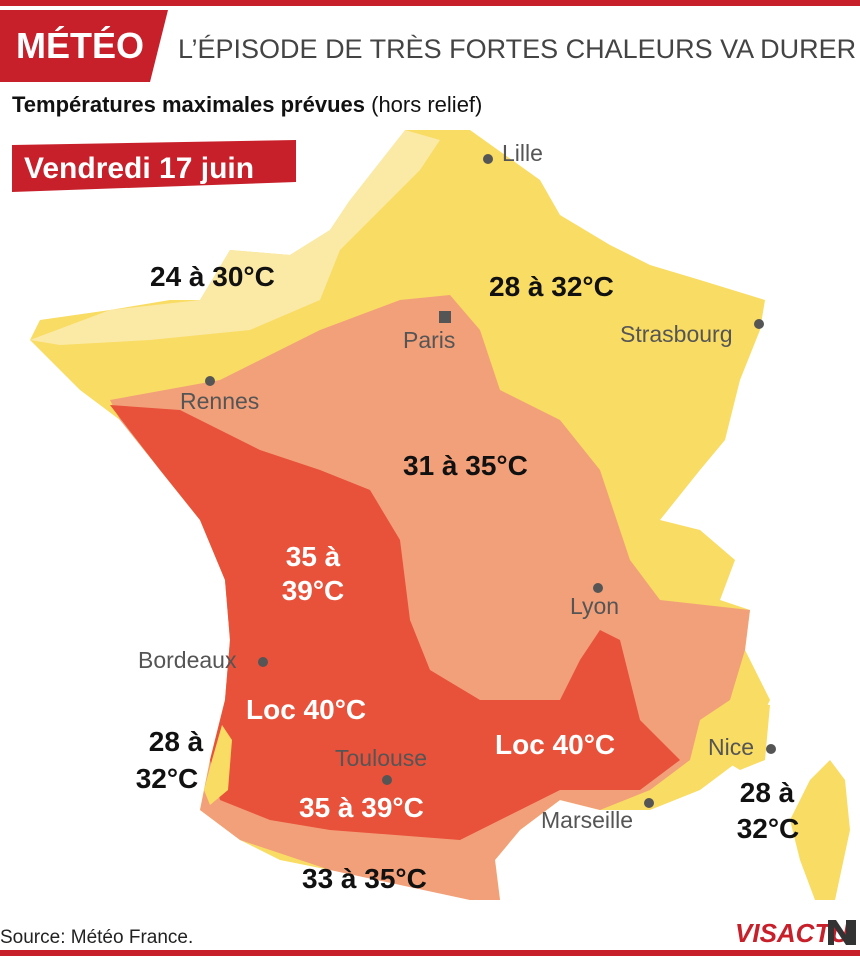  Describe the element at coordinates (426, 104) in the screenshot. I see `subtitle-normal: (hors relief)` at that location.